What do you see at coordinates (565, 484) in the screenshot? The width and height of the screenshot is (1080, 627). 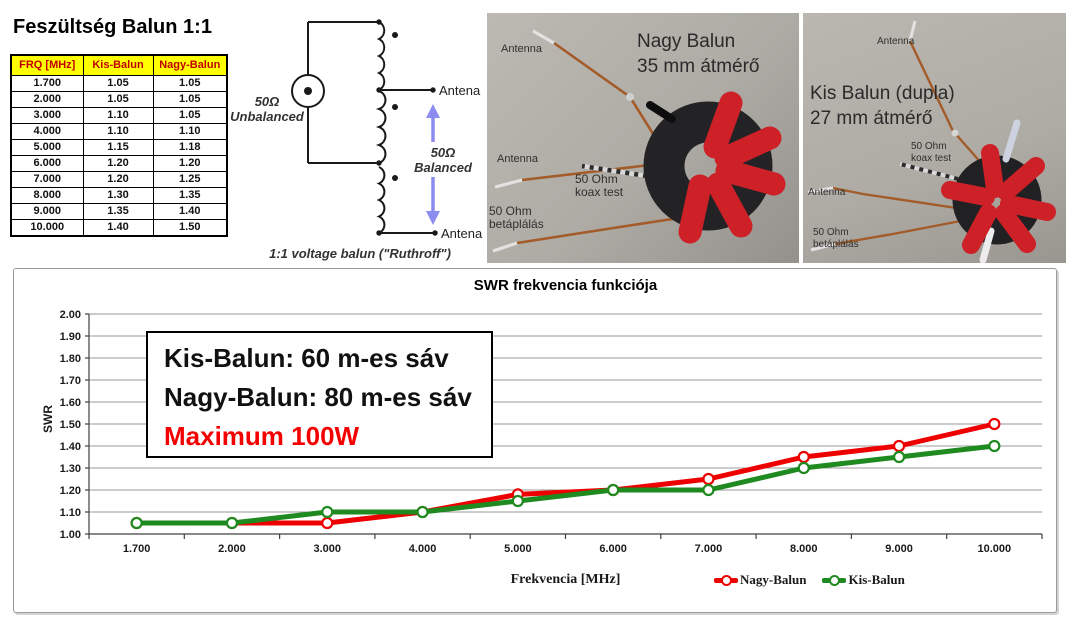 I see `series-line-kis-balun` at bounding box center [565, 484].